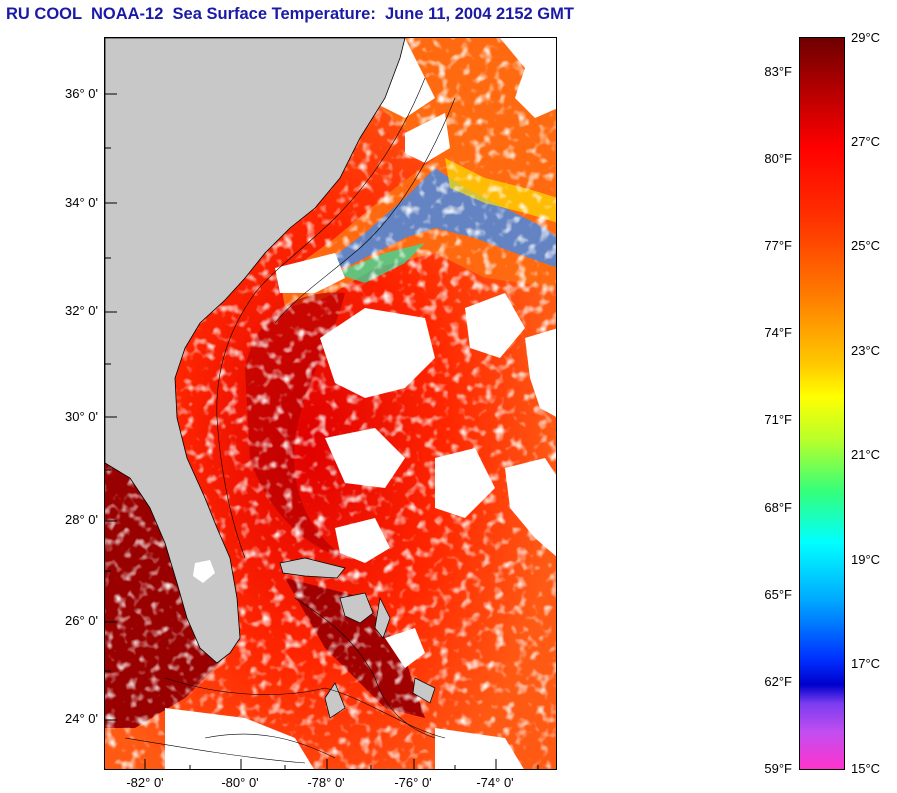  I want to click on colorbar-c-15: 15°C, so click(866, 768).